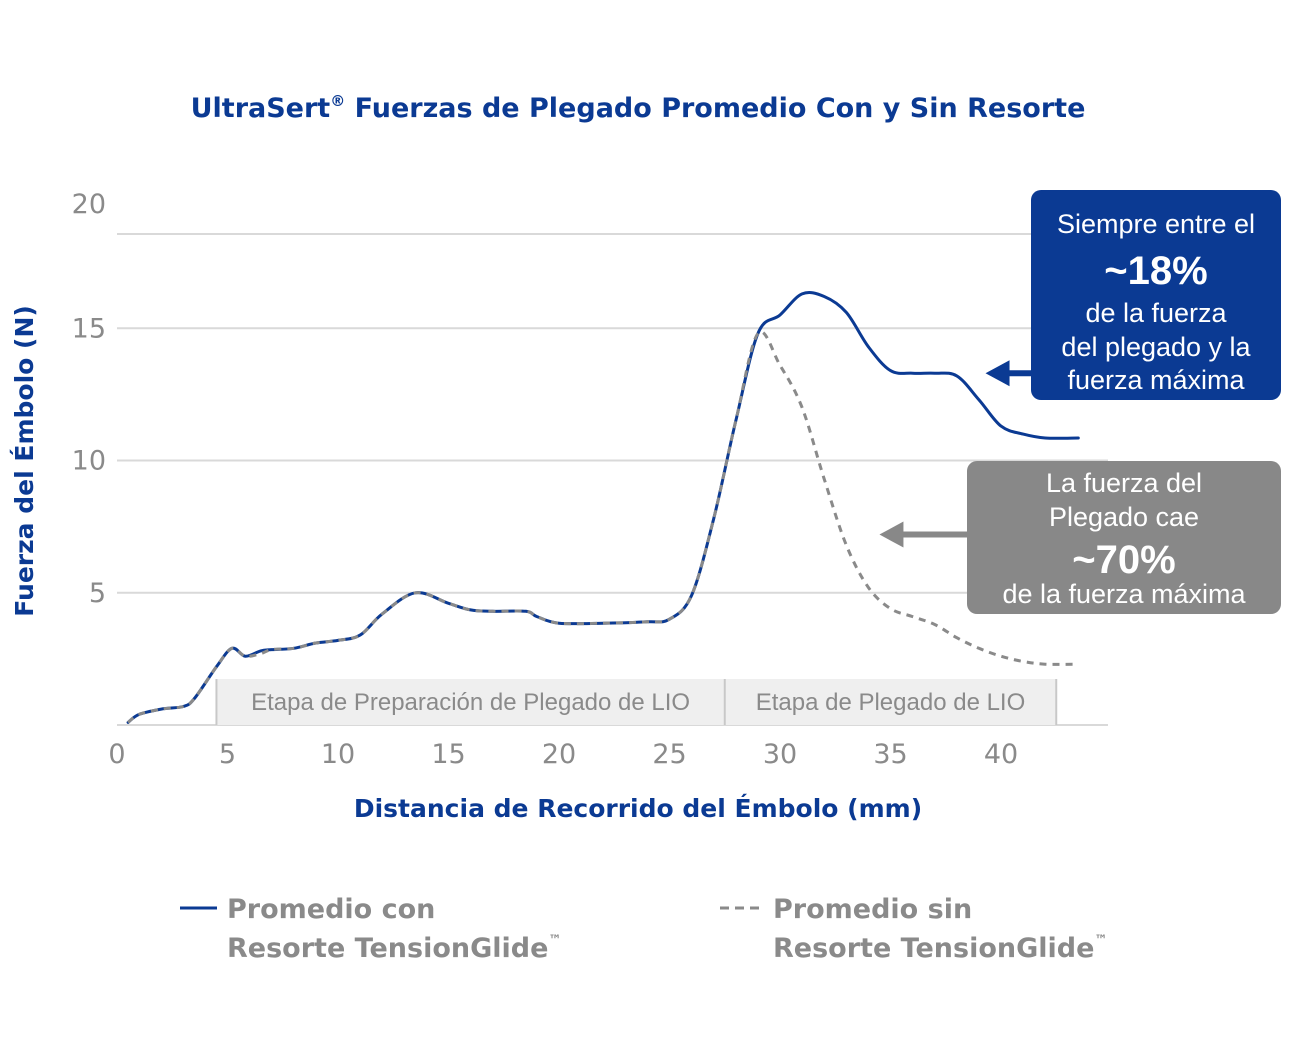 The image size is (1290, 1040). I want to click on stage-label-1: Etapa de Plegado de LIO, so click(891, 702).